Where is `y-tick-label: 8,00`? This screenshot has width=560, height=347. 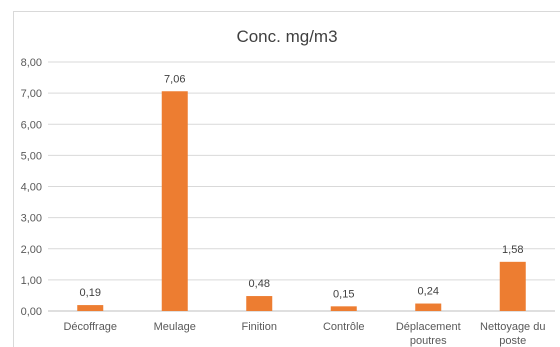
y-tick-label: 8,00 is located at coordinates (31, 63).